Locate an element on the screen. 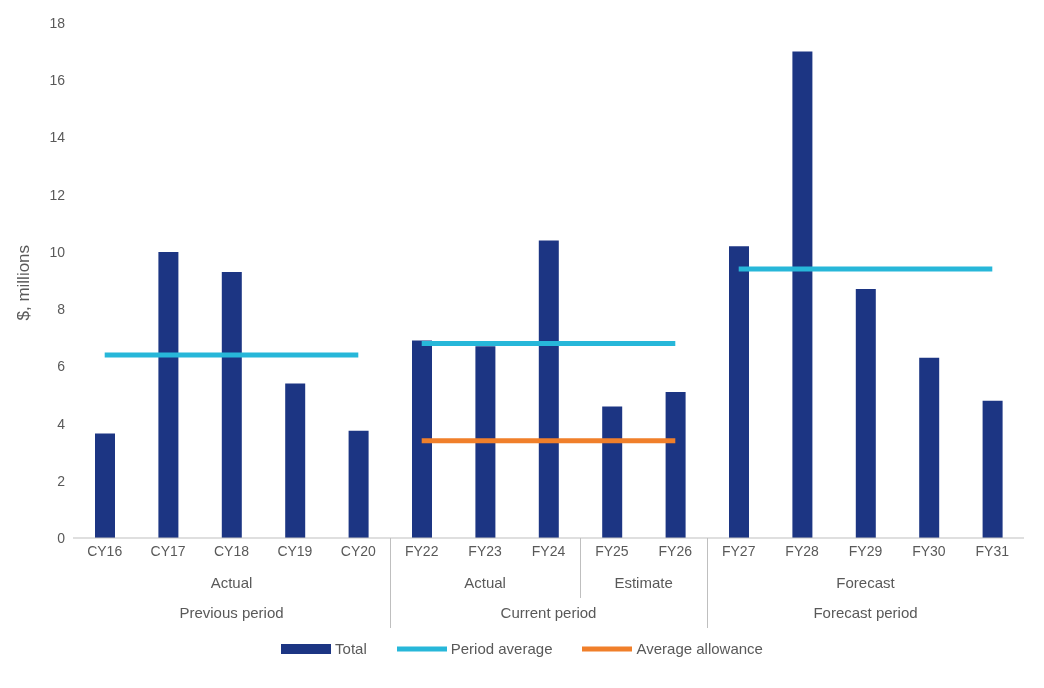 This screenshot has width=1044, height=688. x-tick-label: FY26 is located at coordinates (675, 550).